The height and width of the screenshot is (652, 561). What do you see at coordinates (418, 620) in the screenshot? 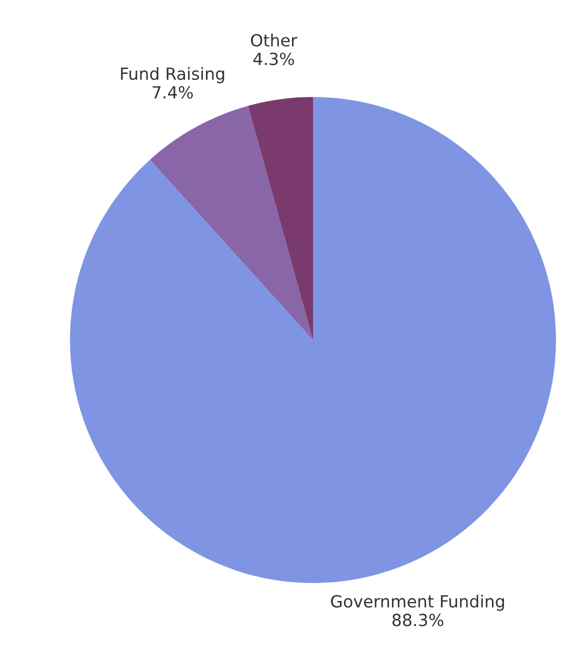
I see `data-label: 88.3%` at bounding box center [418, 620].